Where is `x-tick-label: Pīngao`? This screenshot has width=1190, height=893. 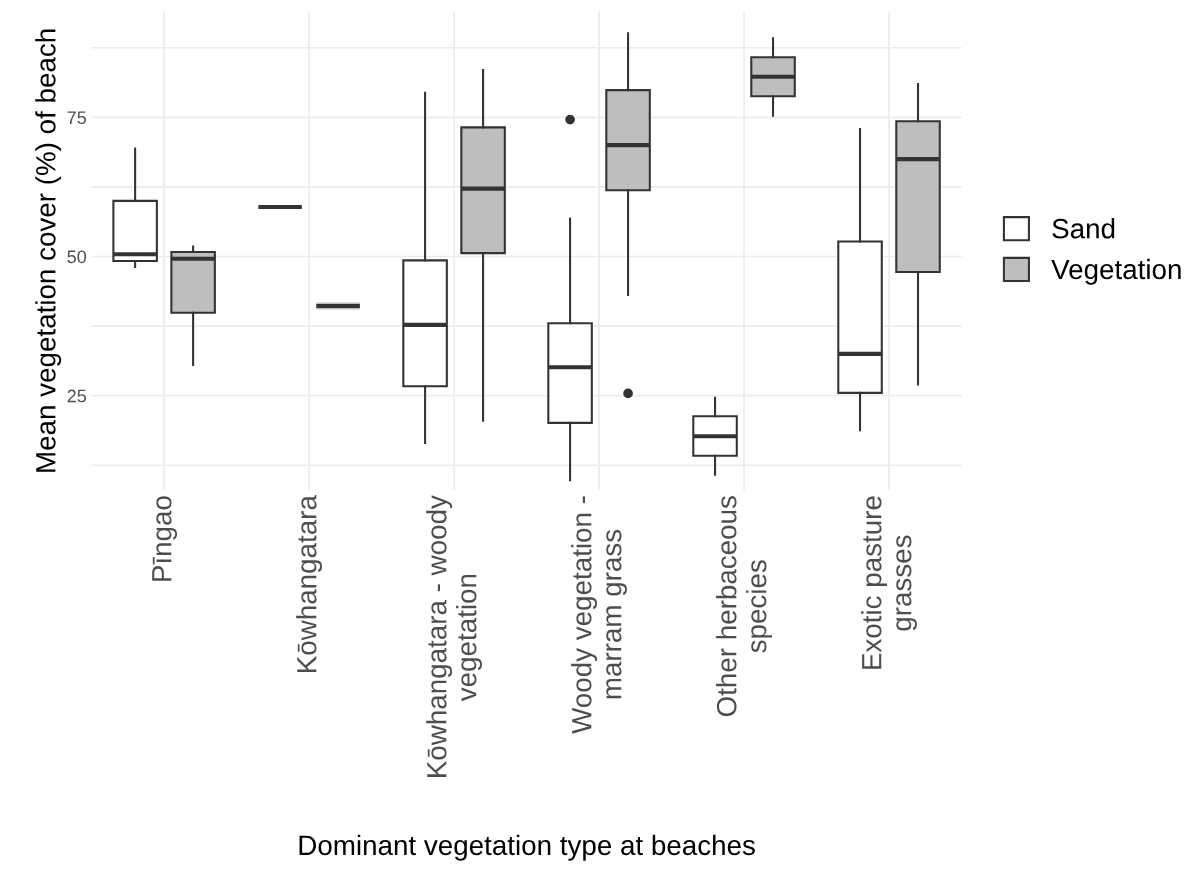
x-tick-label: Pīngao is located at coordinates (165, 538).